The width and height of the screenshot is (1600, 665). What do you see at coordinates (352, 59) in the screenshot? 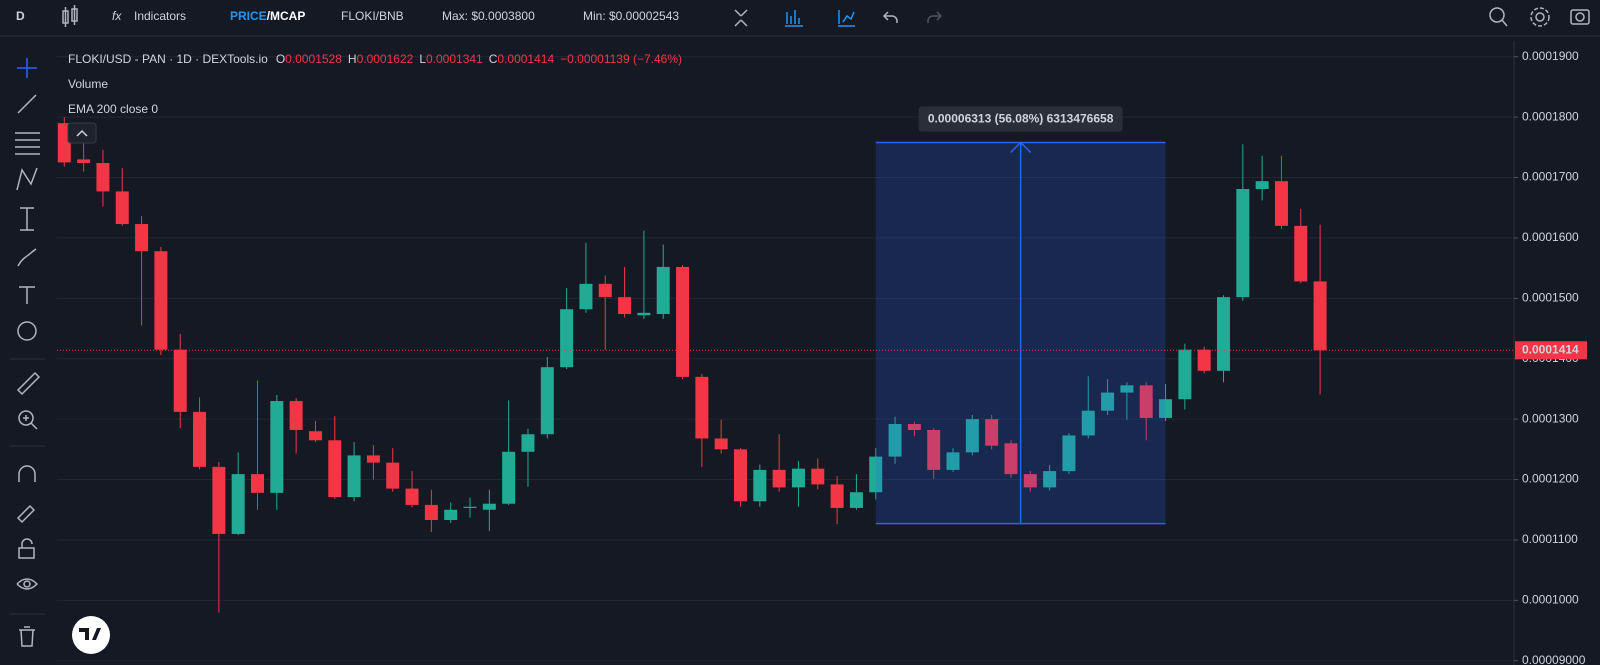
I see `high-label: H` at bounding box center [352, 59].